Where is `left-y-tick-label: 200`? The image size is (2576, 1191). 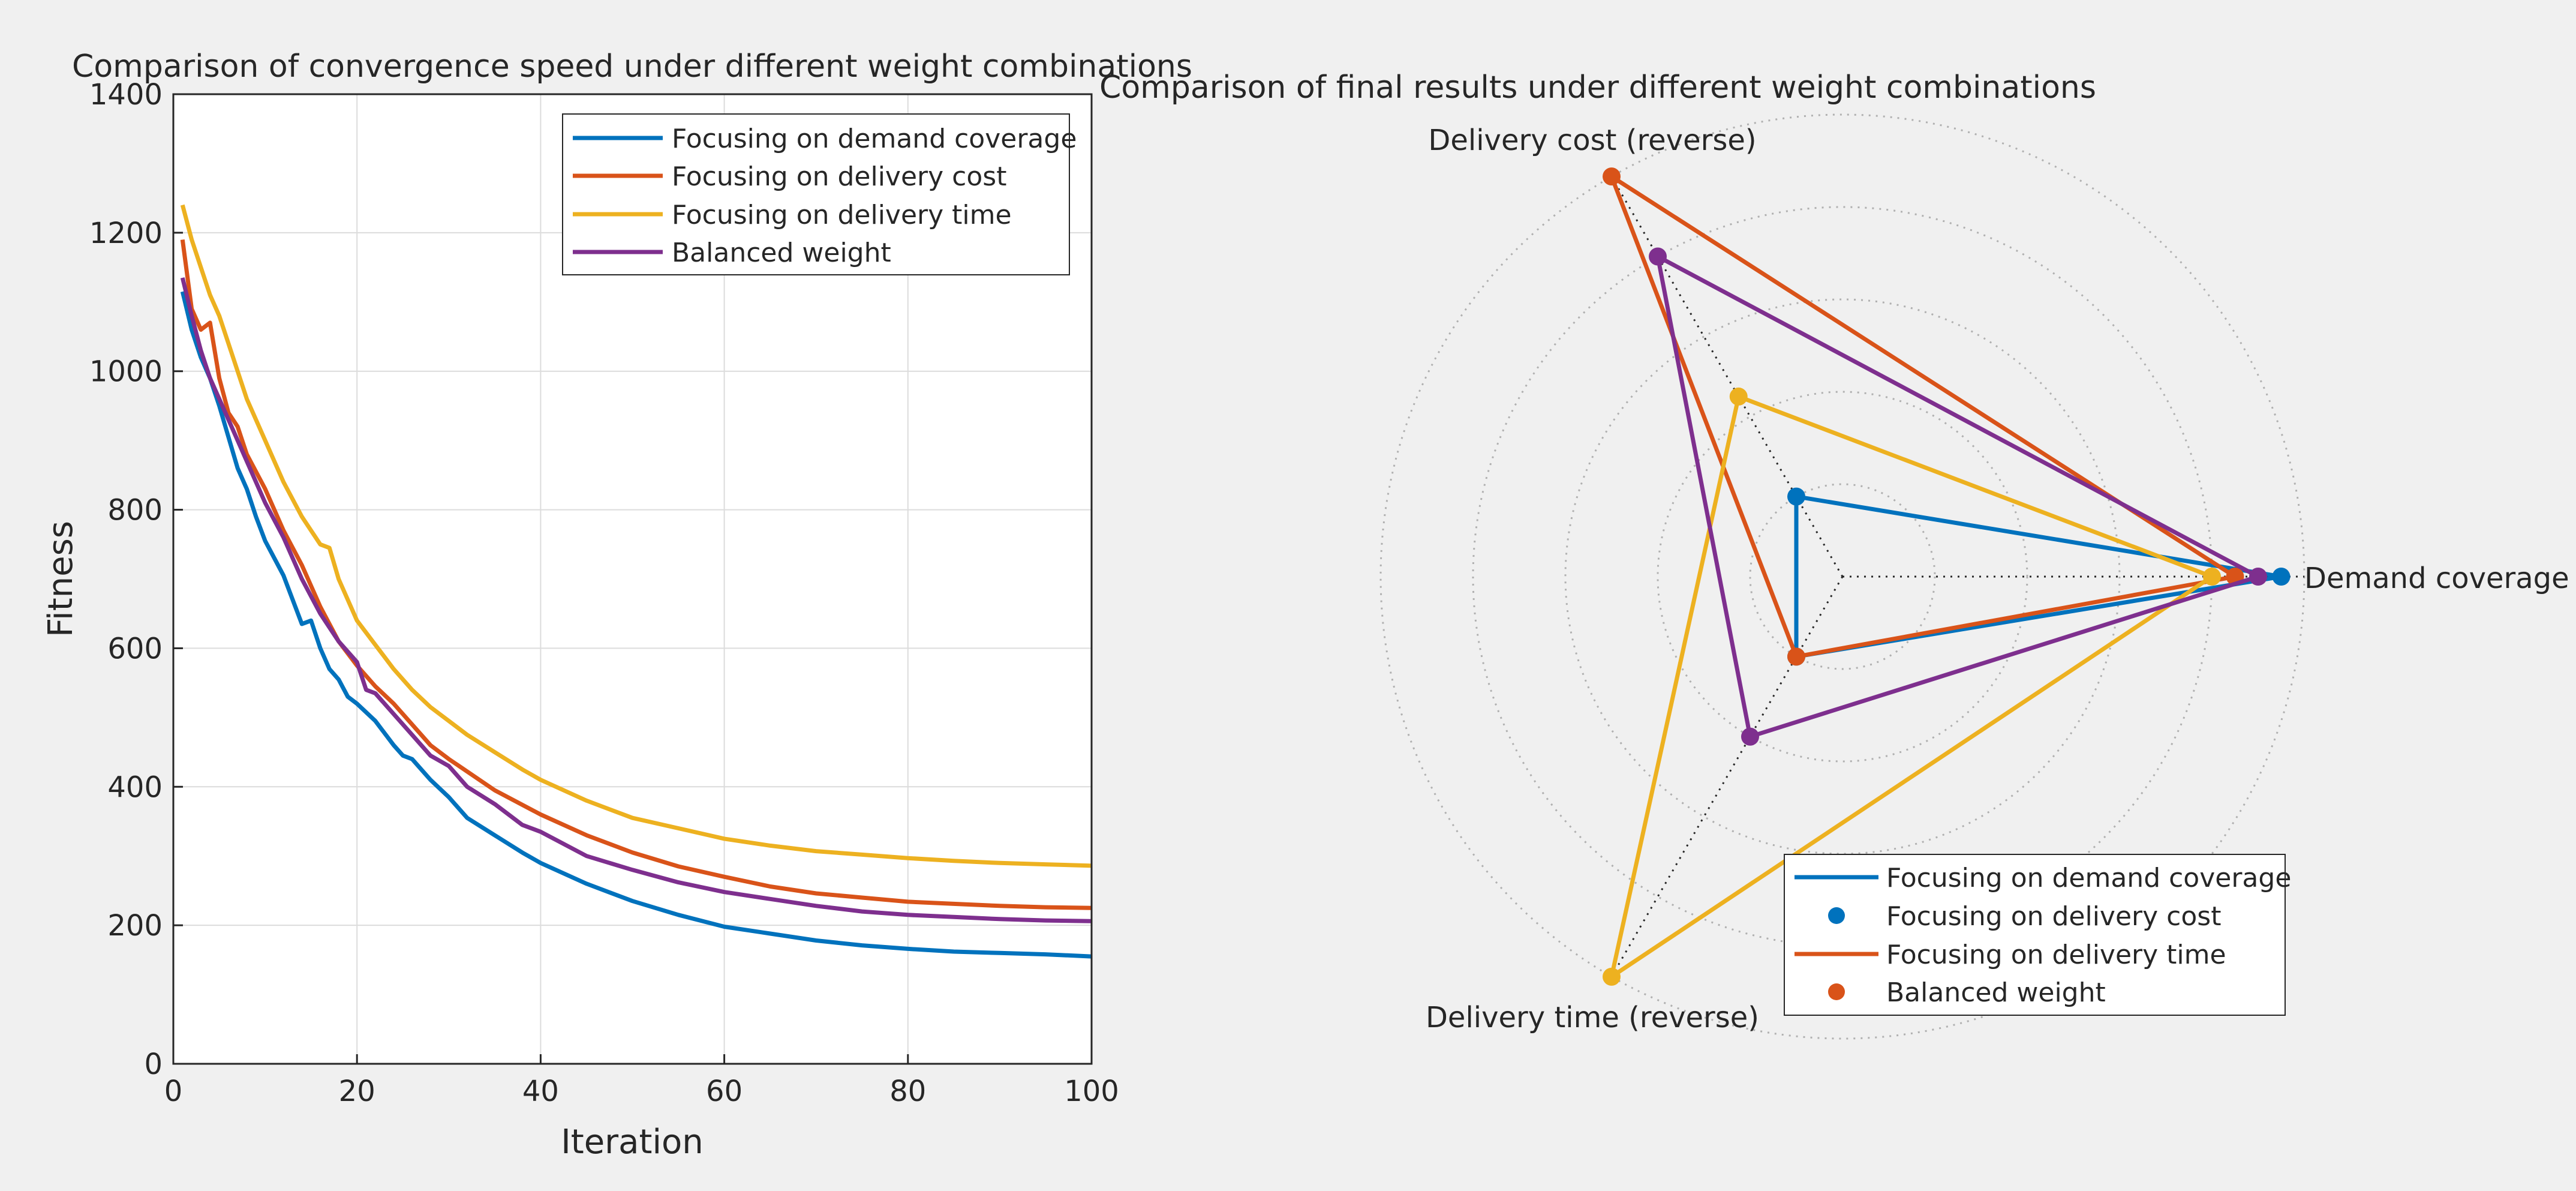
left-y-tick-label: 200 is located at coordinates (135, 926).